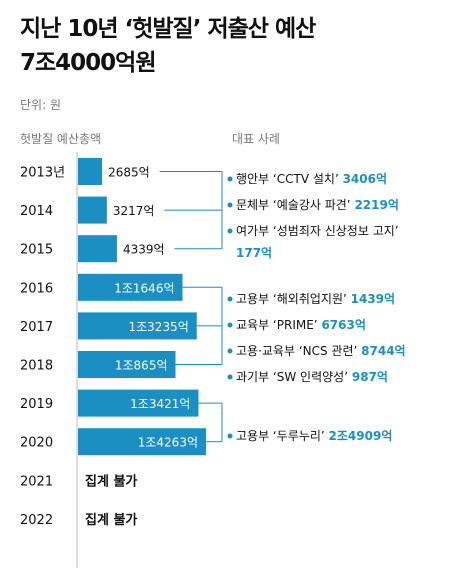  Describe the element at coordinates (289, 178) in the screenshot. I see `example-text: 행안부 ‘CCTV 설치’` at that location.